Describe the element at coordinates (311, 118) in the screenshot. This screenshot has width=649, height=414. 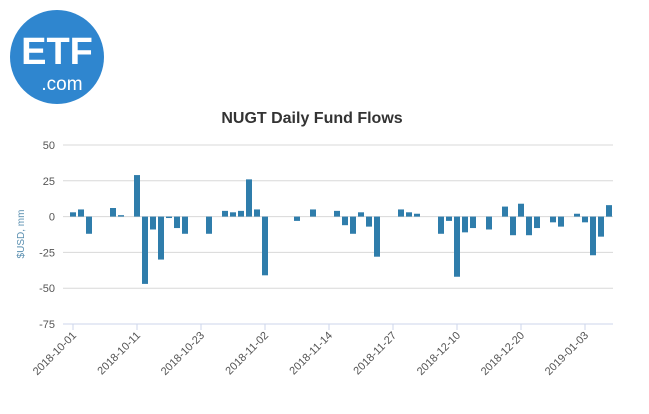
I see `chart-title: NUGT Daily Fund Flows` at that location.